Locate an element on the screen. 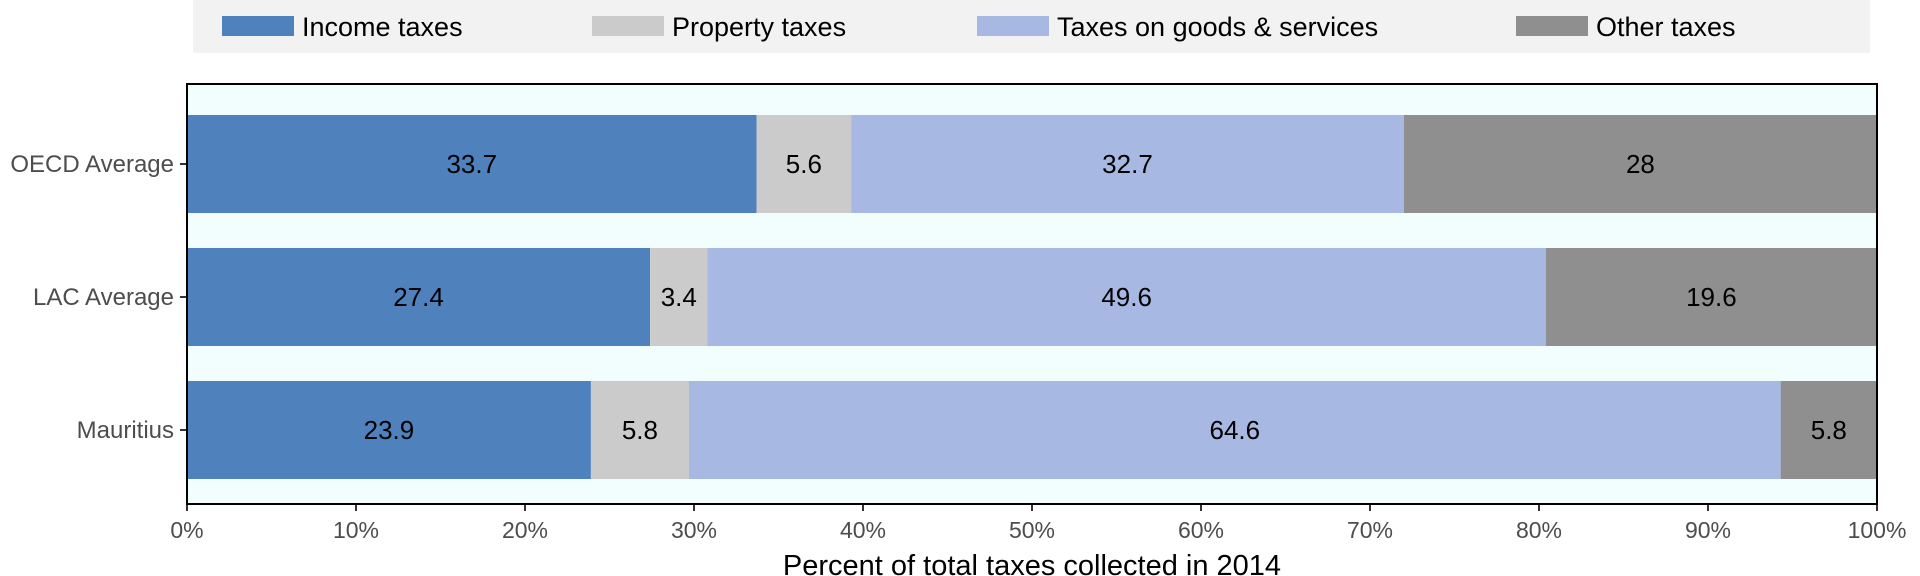  data-label: 3.4 is located at coordinates (679, 297).